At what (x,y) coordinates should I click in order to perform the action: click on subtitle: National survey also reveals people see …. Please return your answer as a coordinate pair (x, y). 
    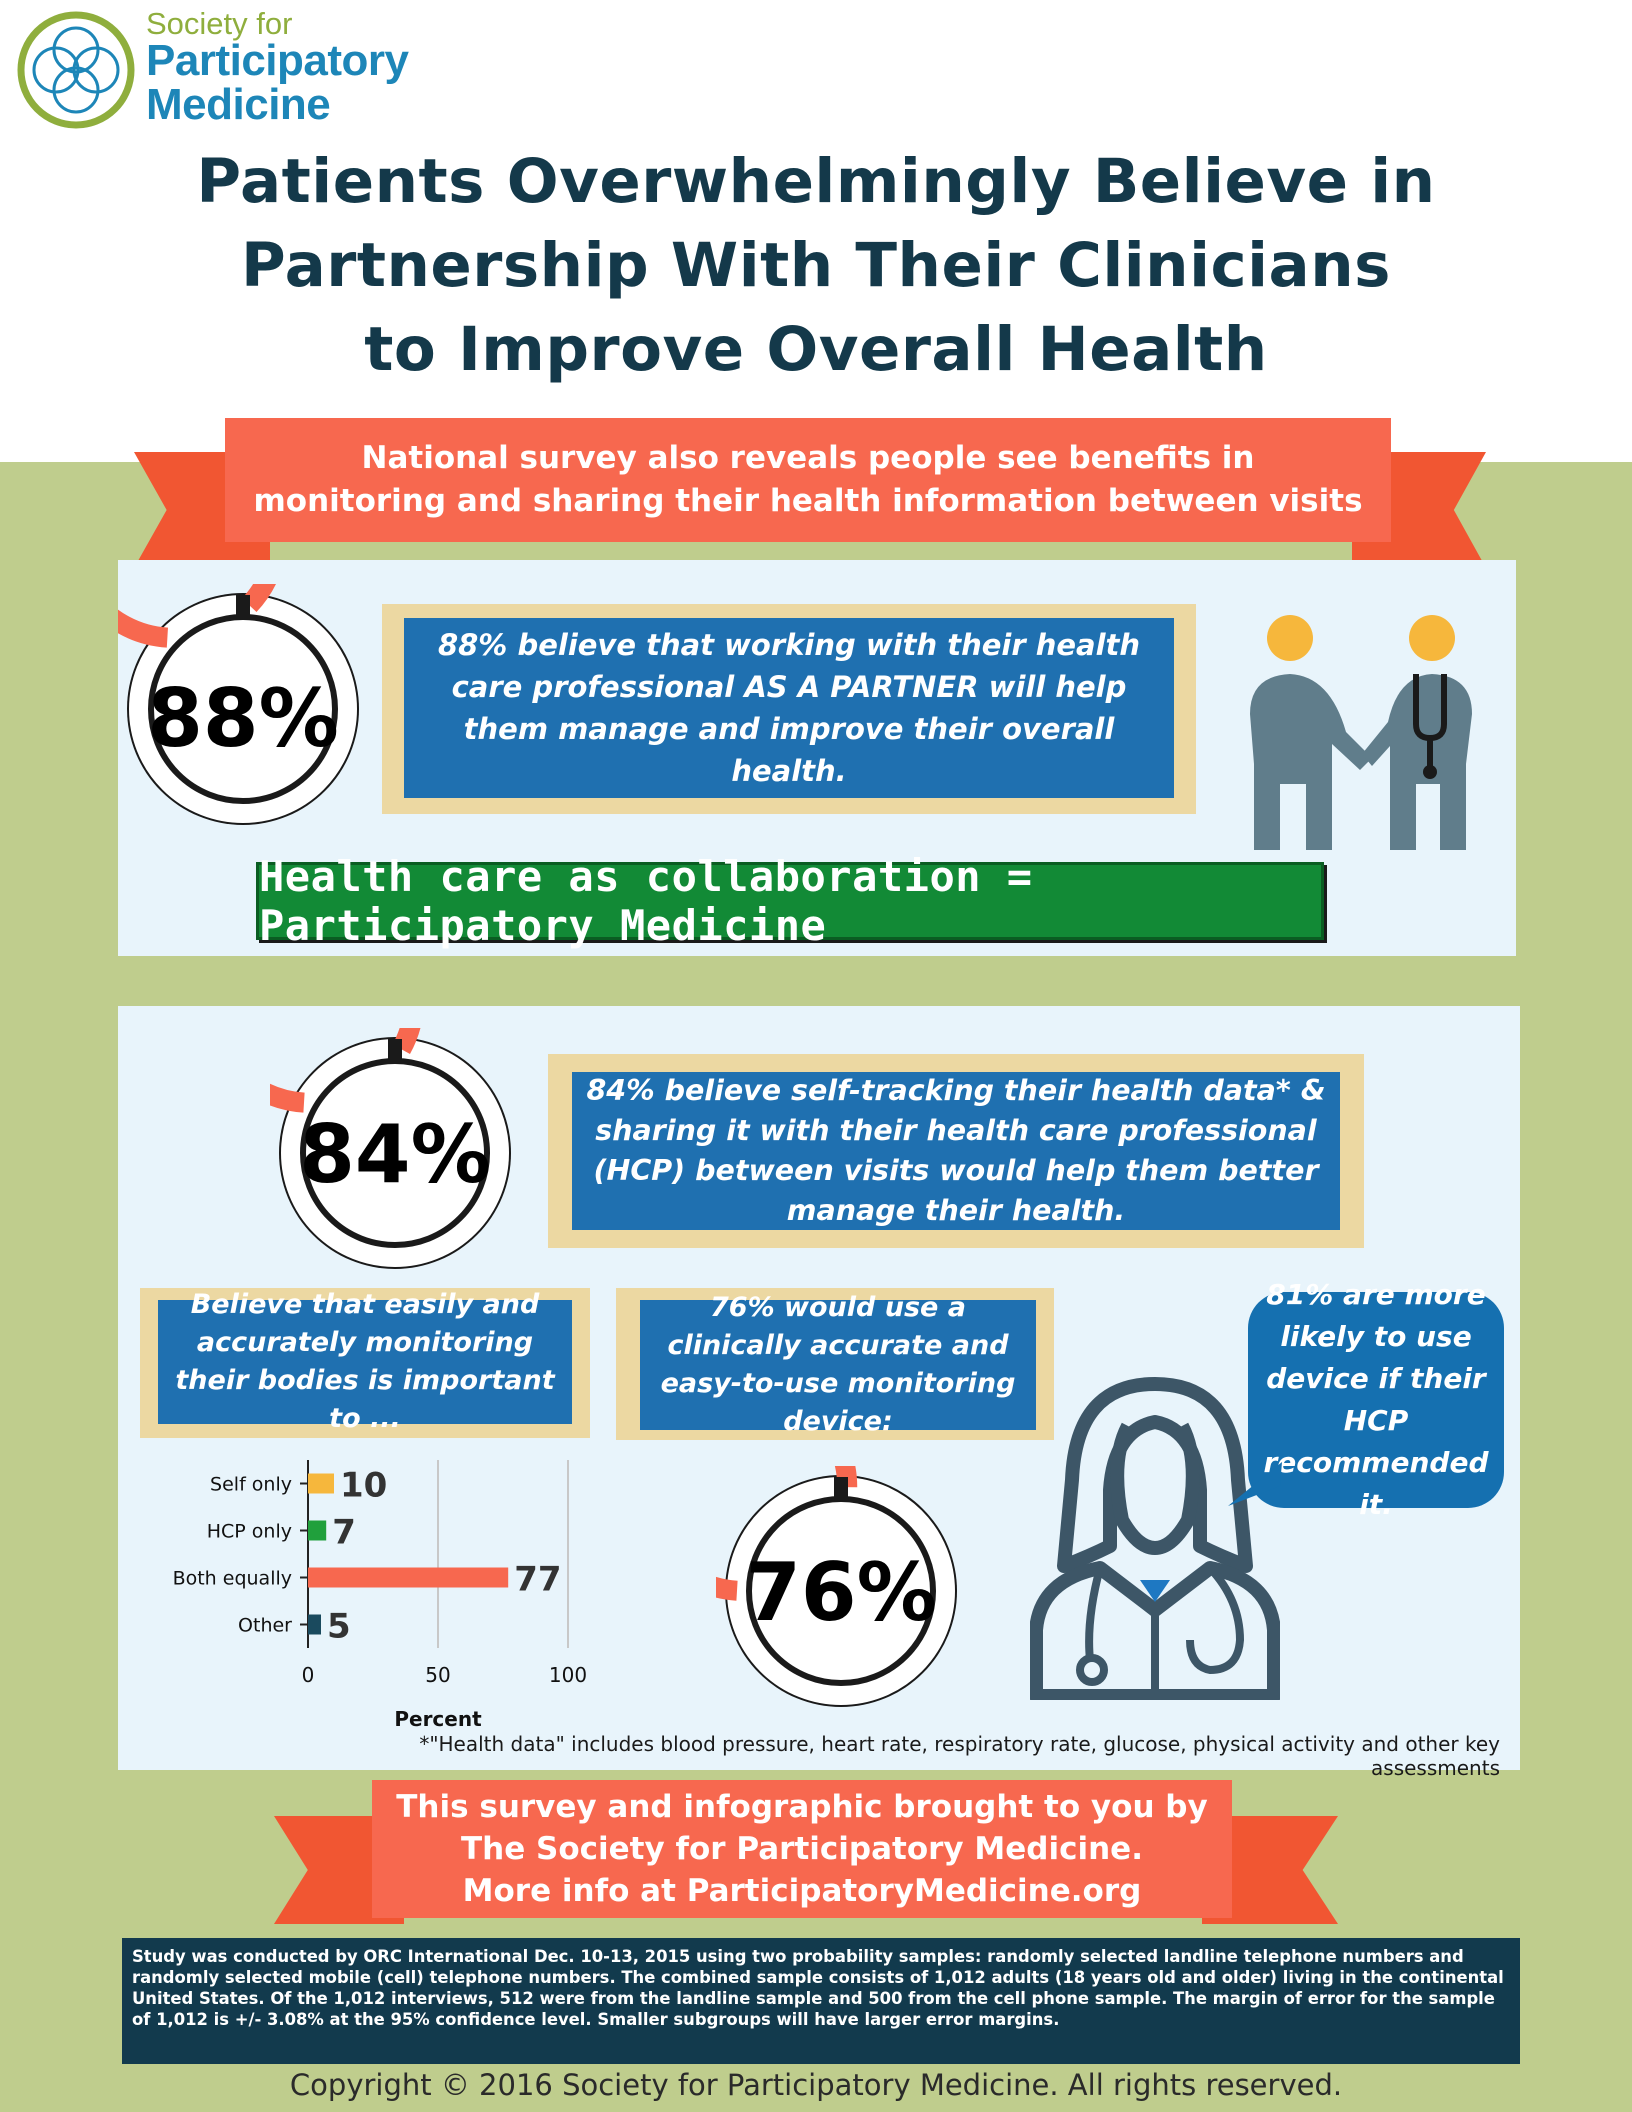
    Looking at the image, I should click on (808, 480).